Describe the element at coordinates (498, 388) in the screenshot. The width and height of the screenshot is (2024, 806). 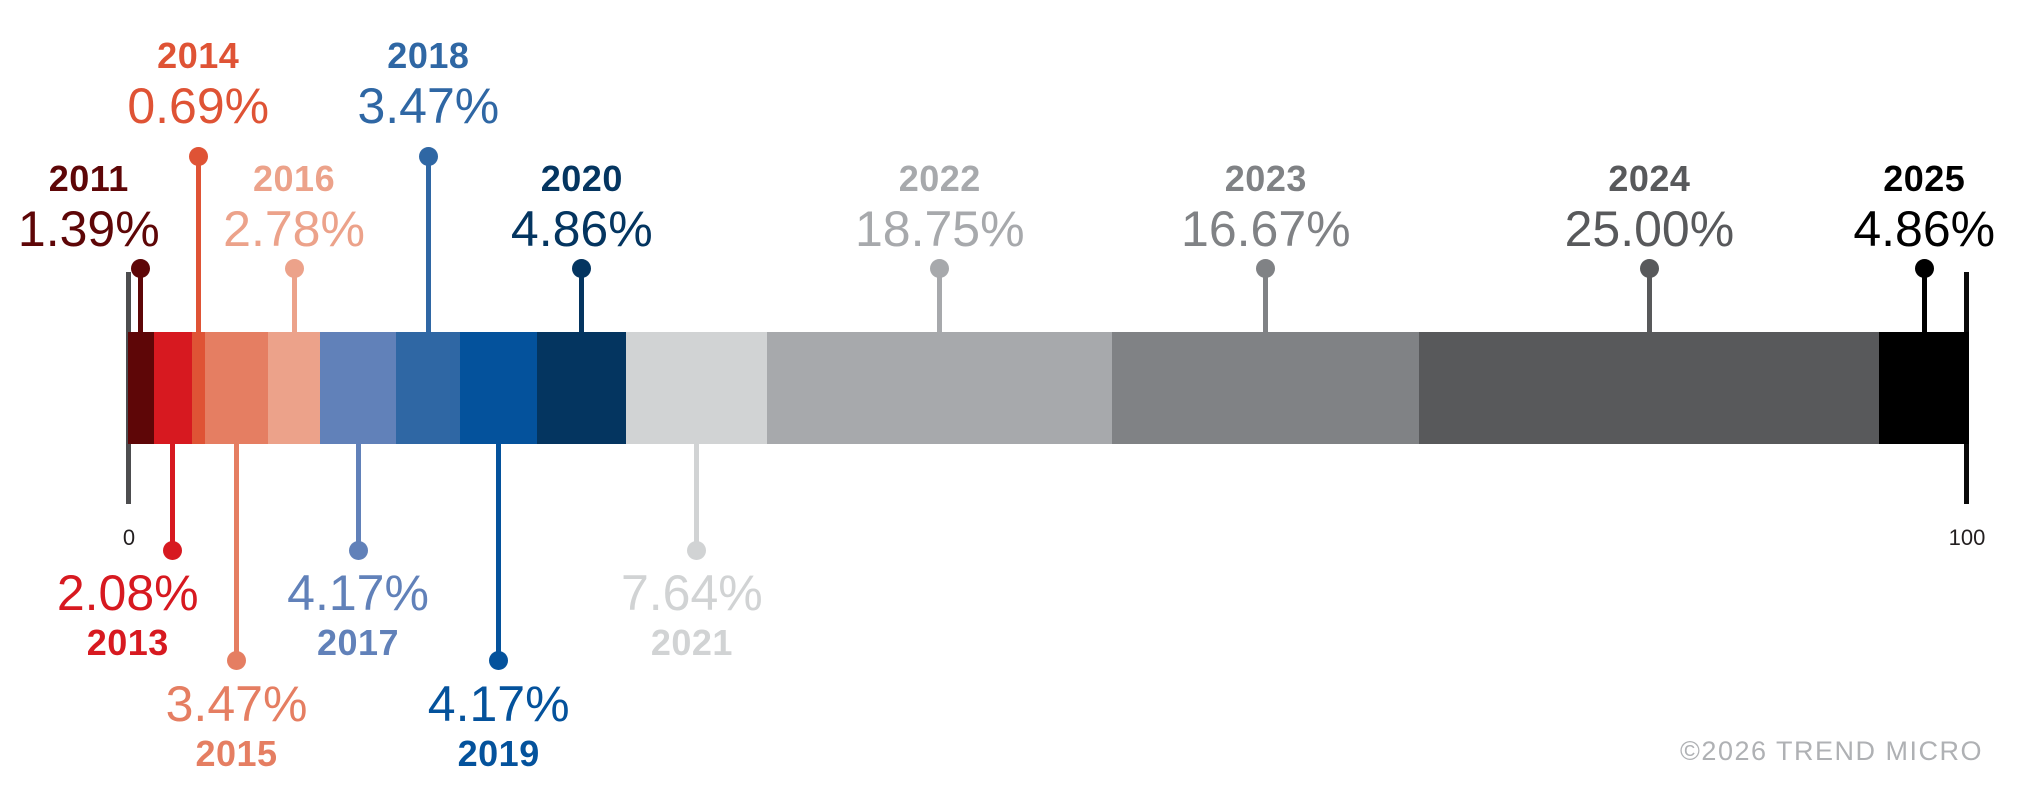
I see `bar-segment-2019` at that location.